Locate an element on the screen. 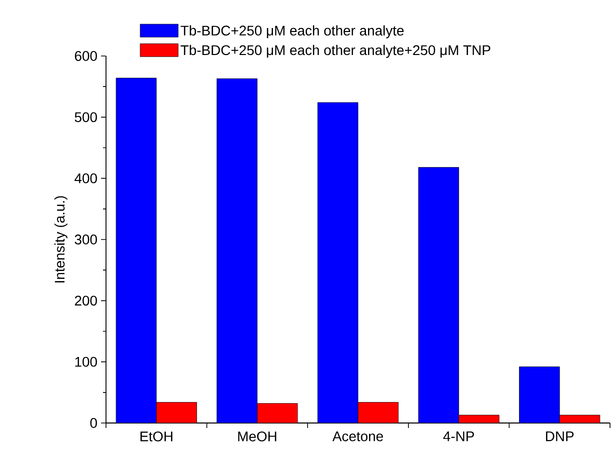 The width and height of the screenshot is (611, 450). y-tick-label: 100 is located at coordinates (86, 361).